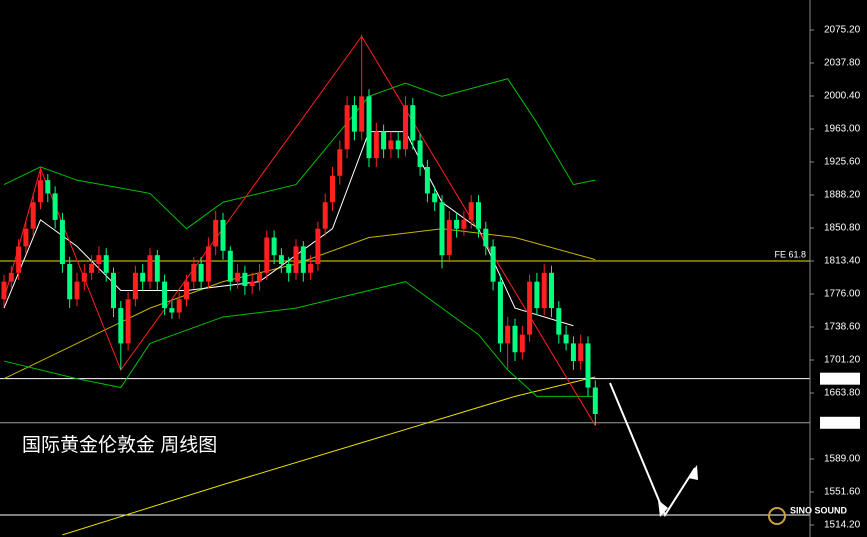  What do you see at coordinates (842, 96) in the screenshot?
I see `y-tick-label: 2000.40` at bounding box center [842, 96].